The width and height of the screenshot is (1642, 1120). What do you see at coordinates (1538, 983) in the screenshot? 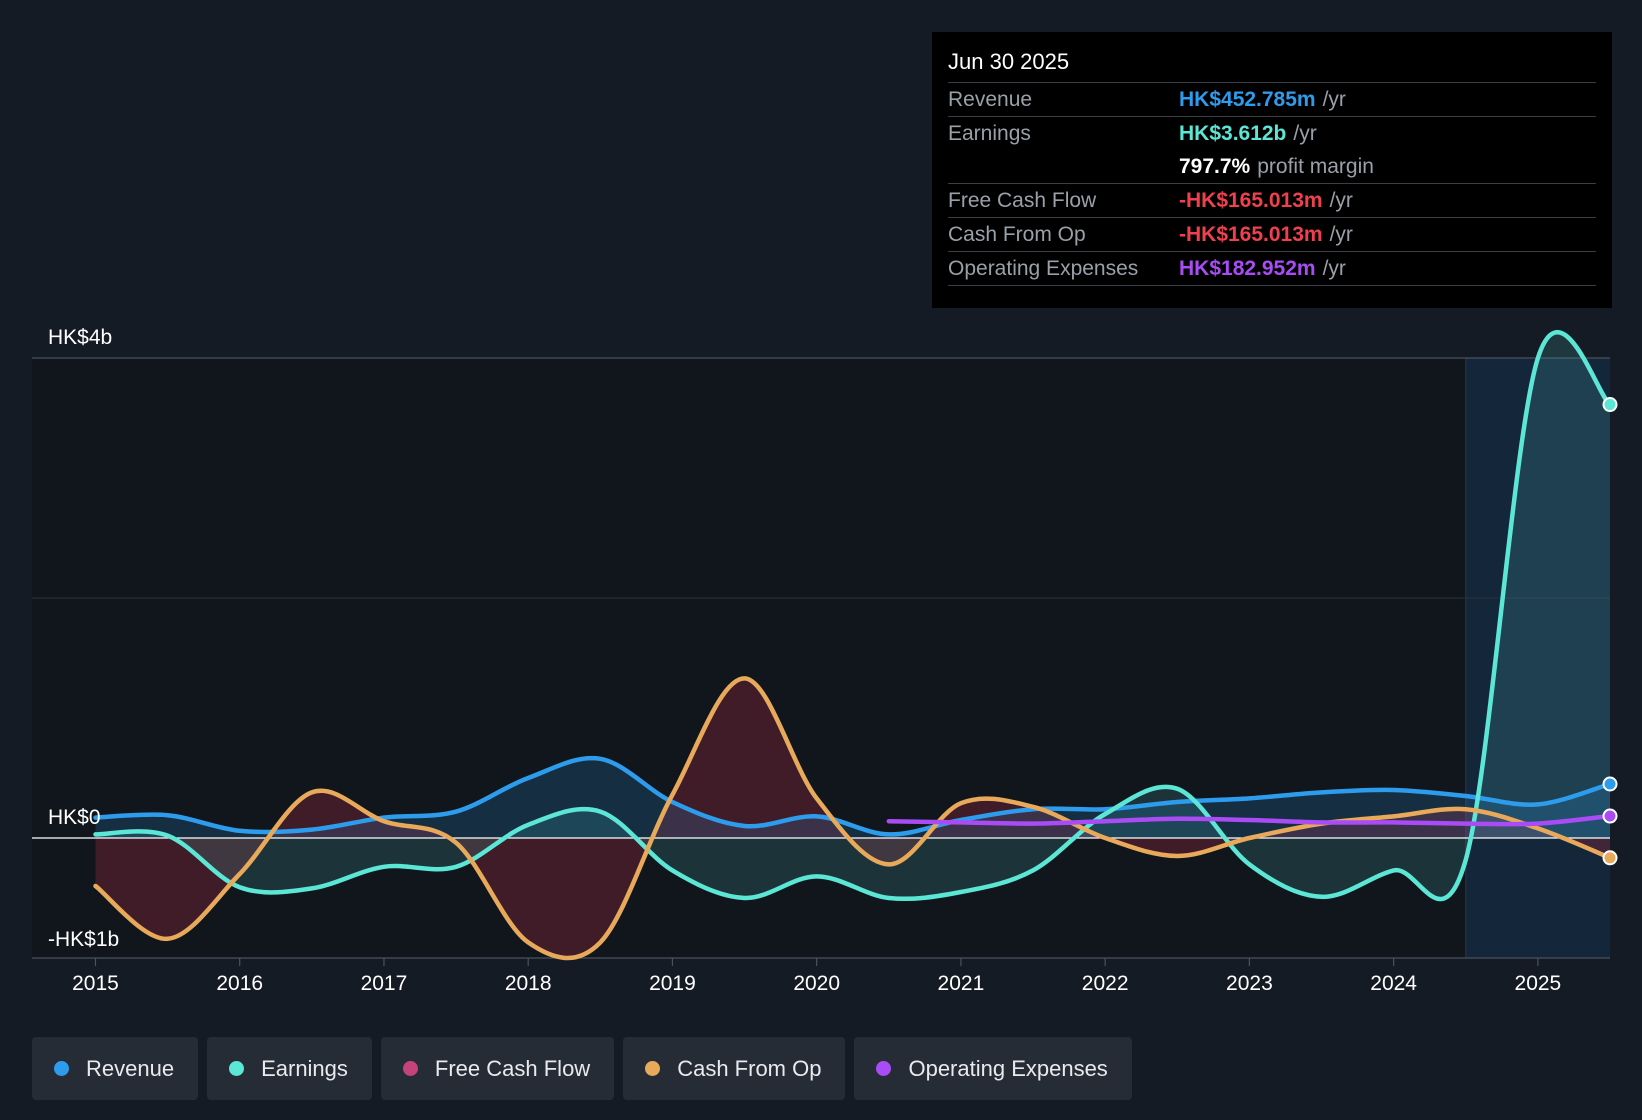
I see `x-tick-label: 2025` at bounding box center [1538, 983].